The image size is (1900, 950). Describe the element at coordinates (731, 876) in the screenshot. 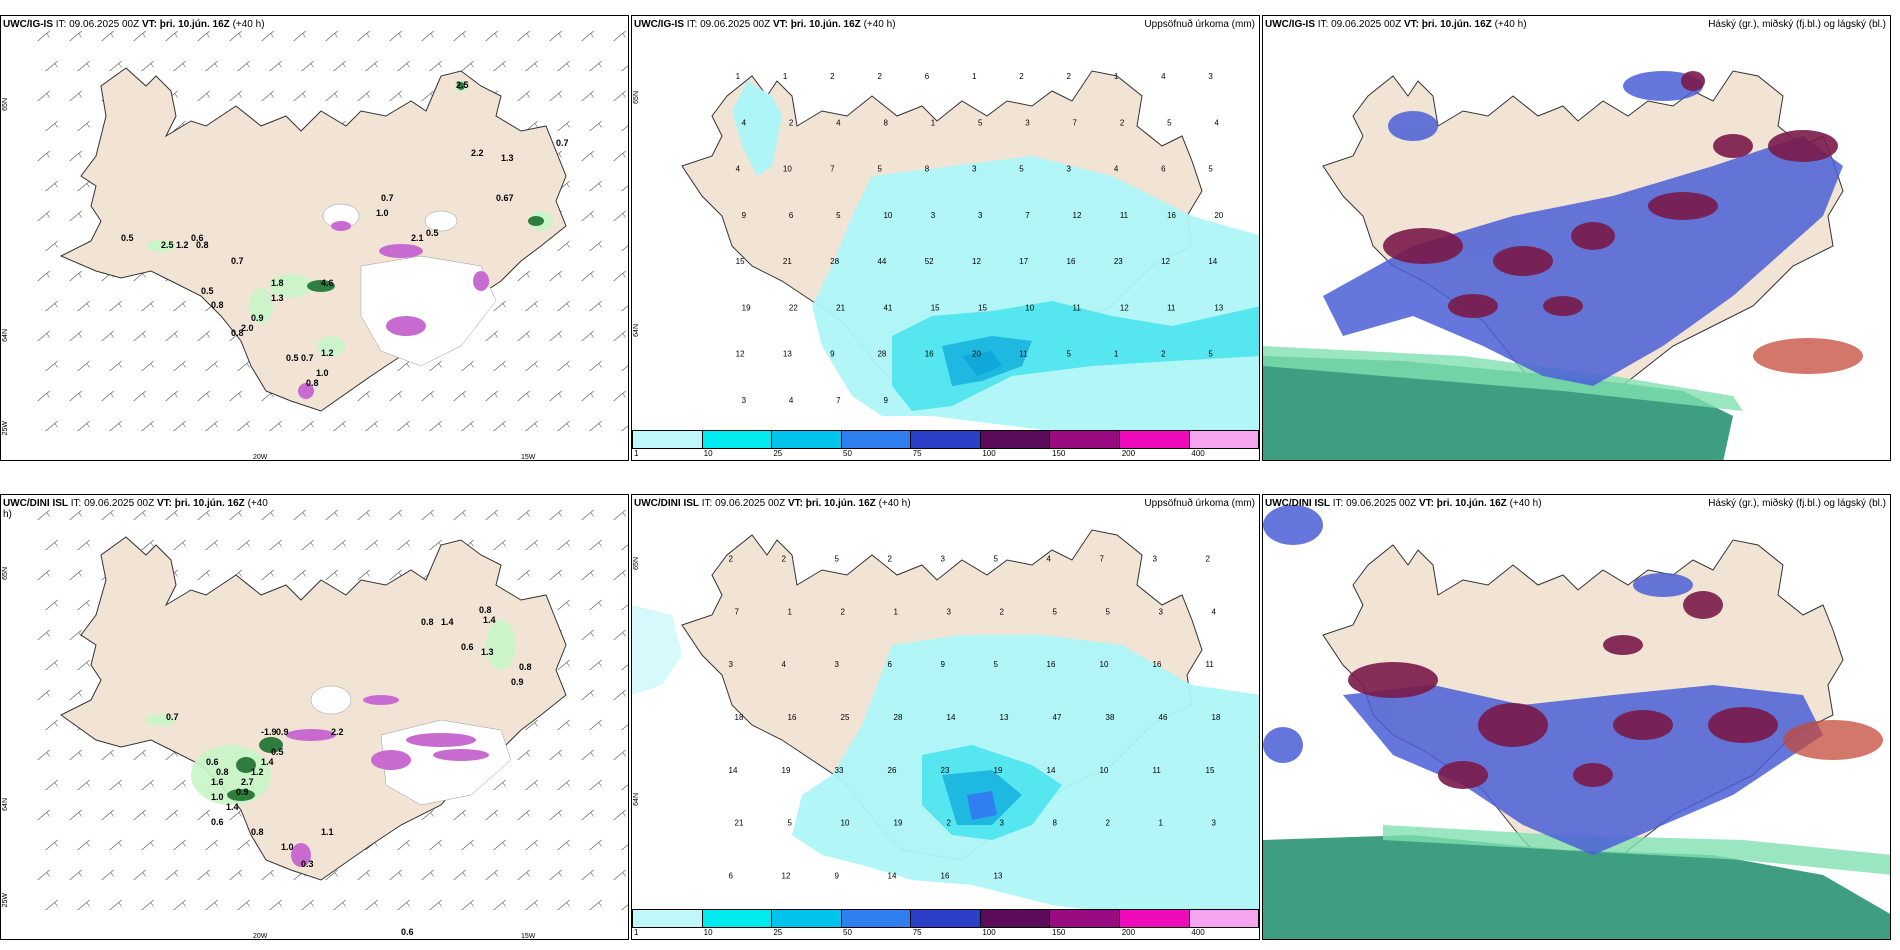

I see `value-label: 6` at that location.